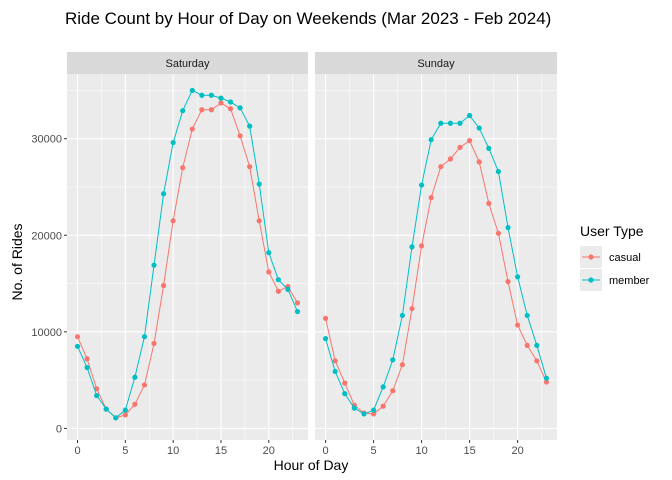 This screenshot has height=480, width=672. I want to click on legend-items: casual member, so click(615, 268).